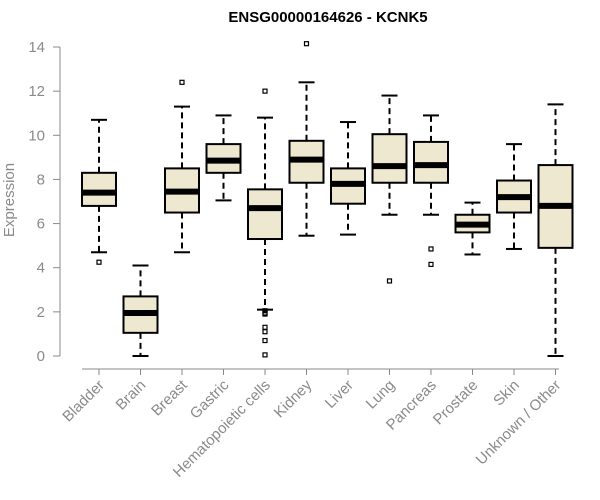 The height and width of the screenshot is (500, 600). I want to click on x-tick-label: Kidney, so click(293, 398).